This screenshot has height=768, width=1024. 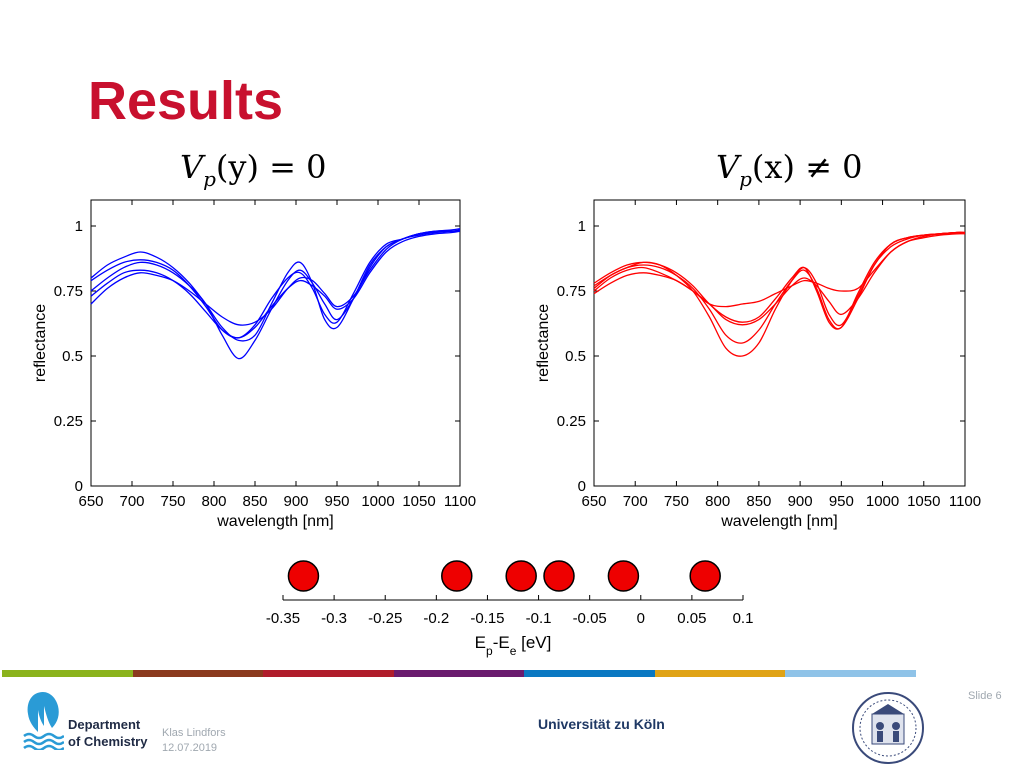 What do you see at coordinates (590, 618) in the screenshot?
I see `energy-tick-label: -0.05` at bounding box center [590, 618].